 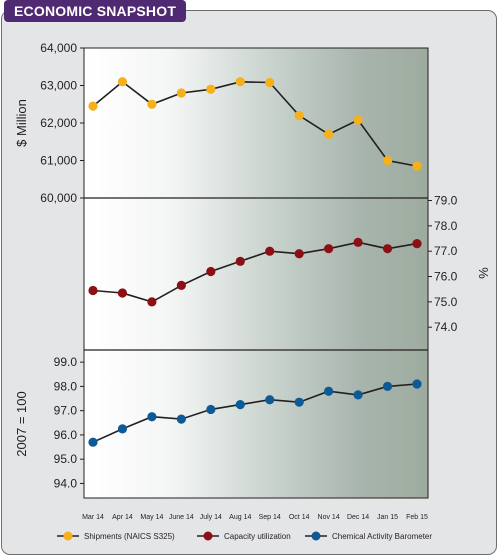 I want to click on legend-item-chemical-activity-barometer: Chemical Activity Barometer, so click(x=368, y=536).